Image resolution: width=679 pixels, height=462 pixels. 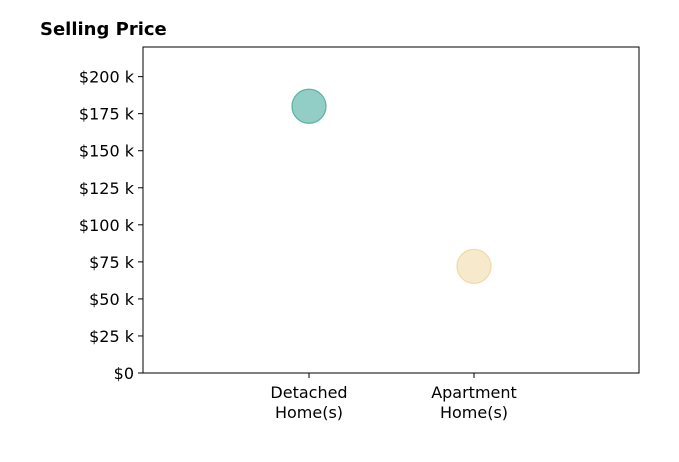 What do you see at coordinates (124, 373) in the screenshot?
I see `y-tick-label: $0` at bounding box center [124, 373].